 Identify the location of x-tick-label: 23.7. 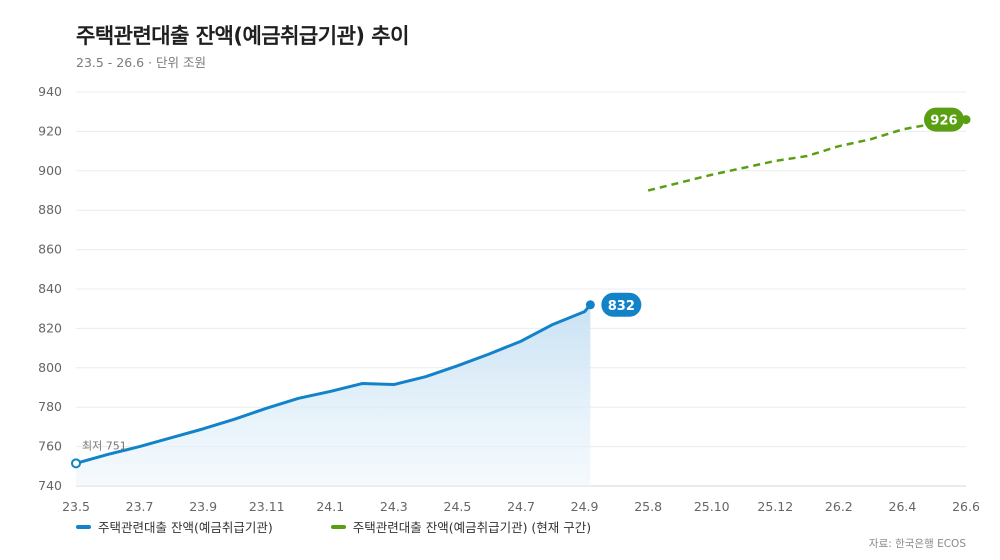
(140, 506).